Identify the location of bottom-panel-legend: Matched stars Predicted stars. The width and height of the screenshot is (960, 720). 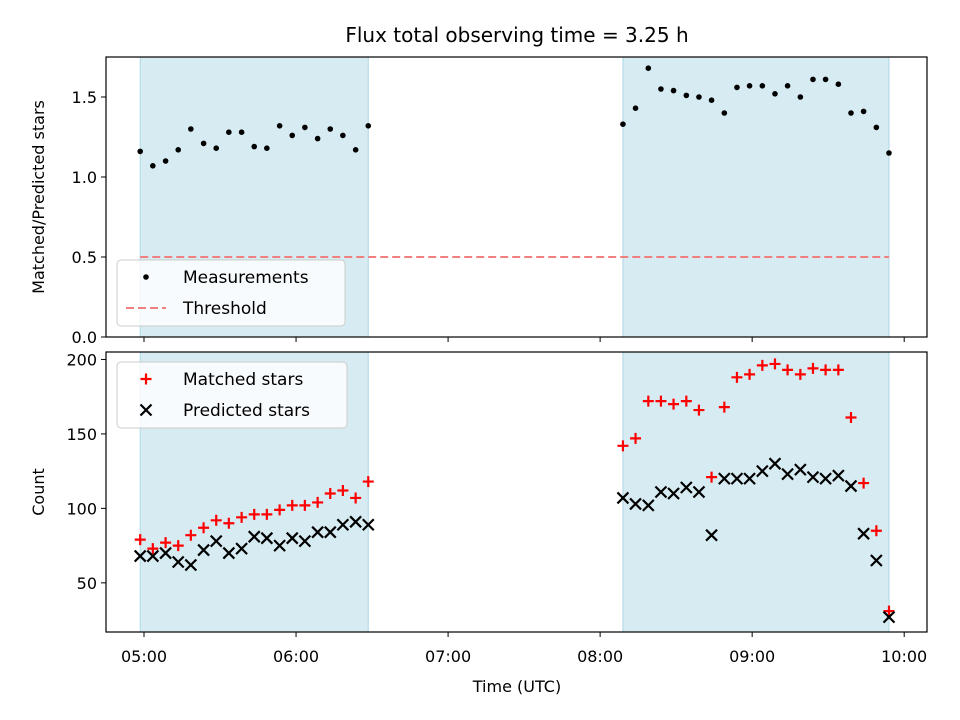
(232, 395).